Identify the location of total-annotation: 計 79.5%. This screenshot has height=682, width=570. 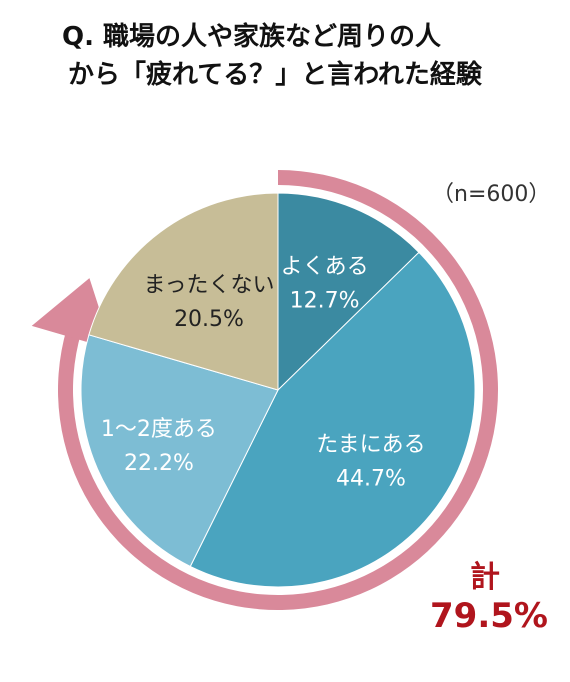
(489, 598).